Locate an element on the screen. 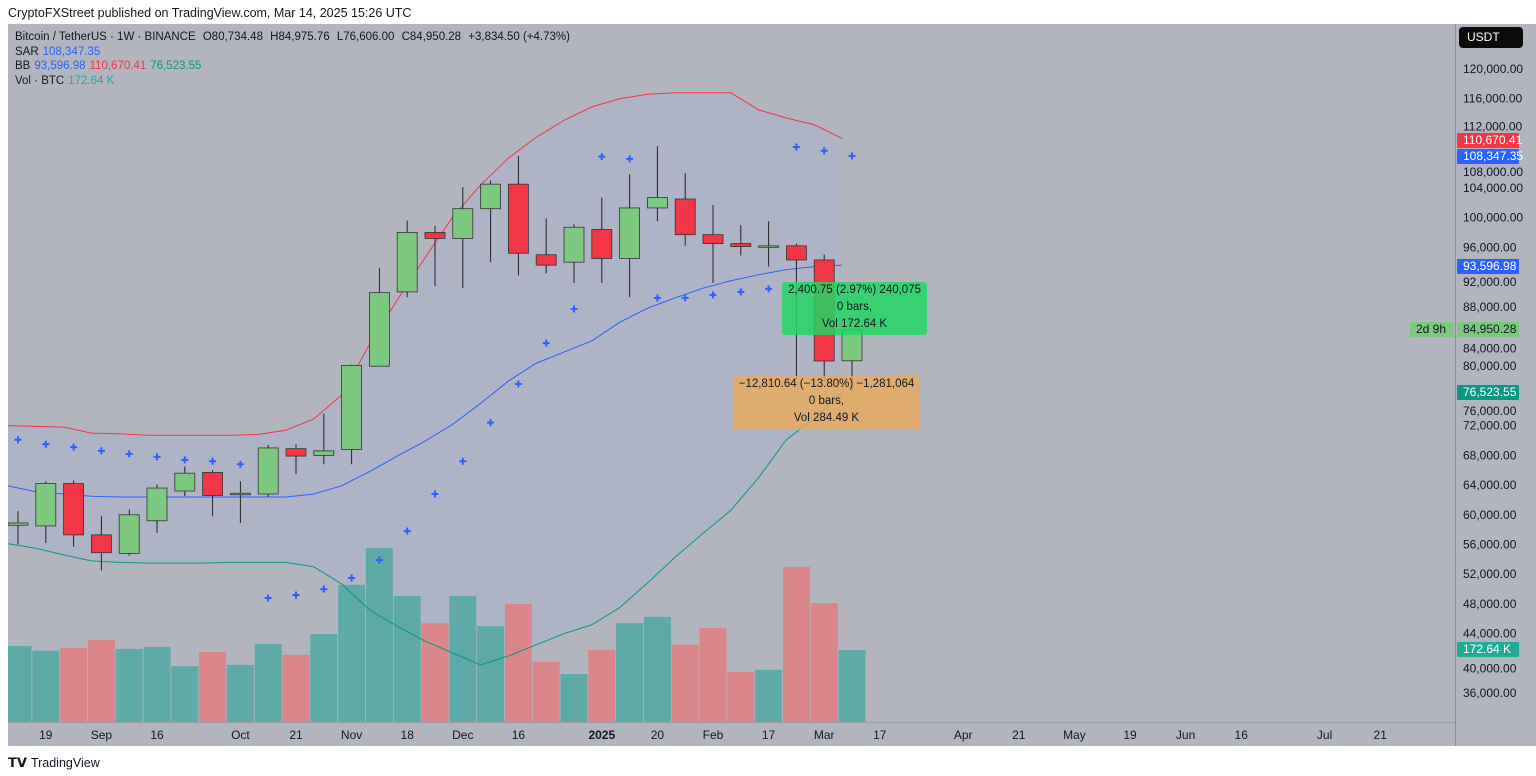  time-tick-label: Feb is located at coordinates (713, 735).